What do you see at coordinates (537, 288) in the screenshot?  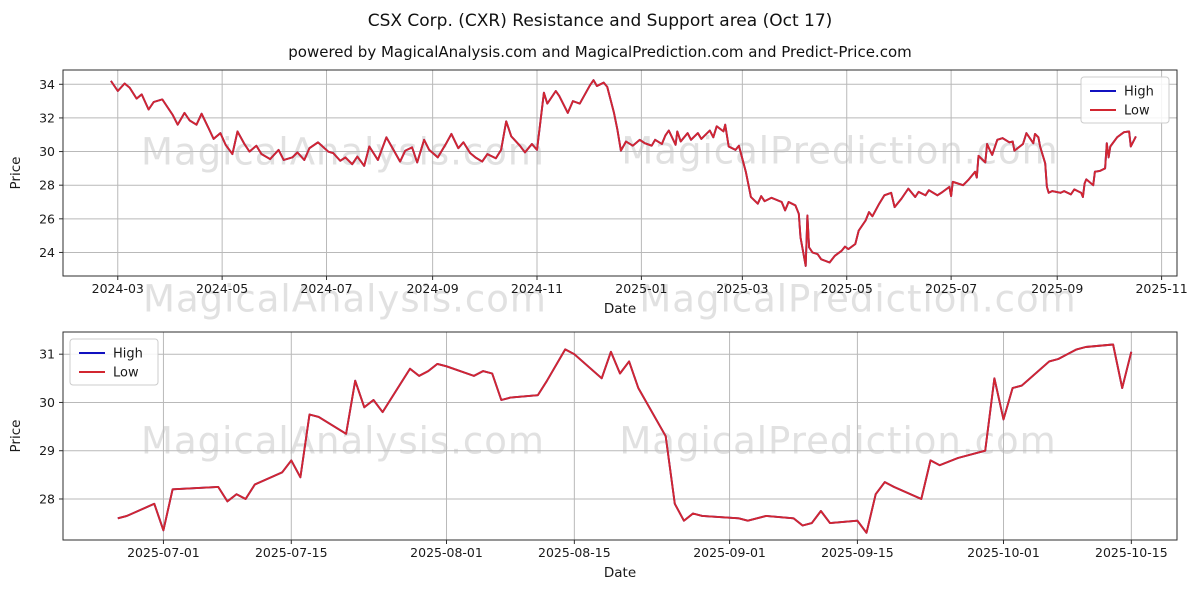 I see `x-tick-label: 2024-11` at bounding box center [537, 288].